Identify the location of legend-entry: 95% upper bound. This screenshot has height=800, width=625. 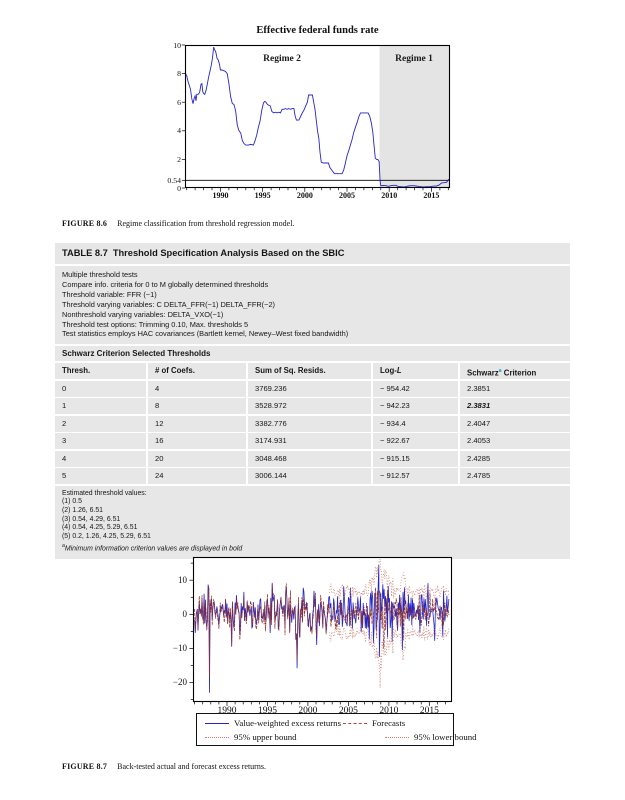
(251, 737).